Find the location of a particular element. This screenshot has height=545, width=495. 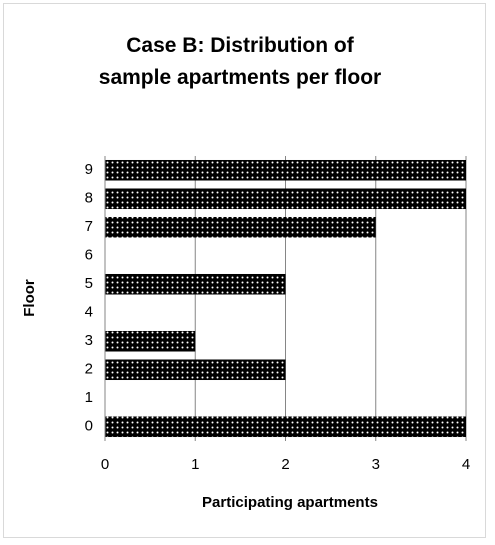

x-tick-label: 2 is located at coordinates (285, 464).